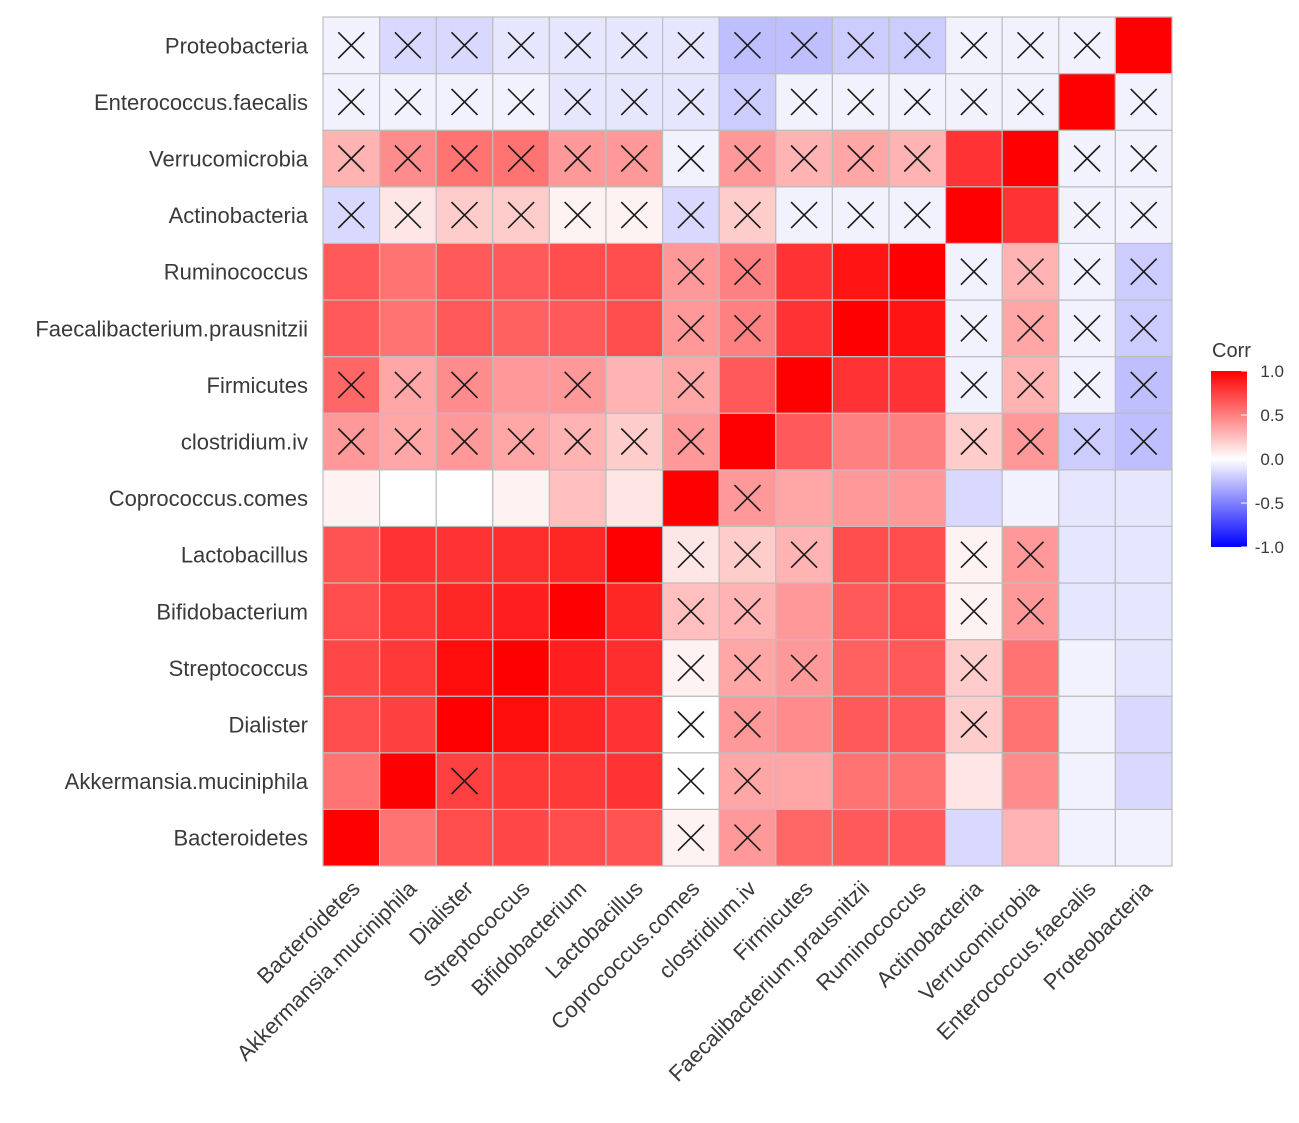 The image size is (1299, 1123). Describe the element at coordinates (1272, 459) in the screenshot. I see `legend-tick-label: 0.0` at that location.